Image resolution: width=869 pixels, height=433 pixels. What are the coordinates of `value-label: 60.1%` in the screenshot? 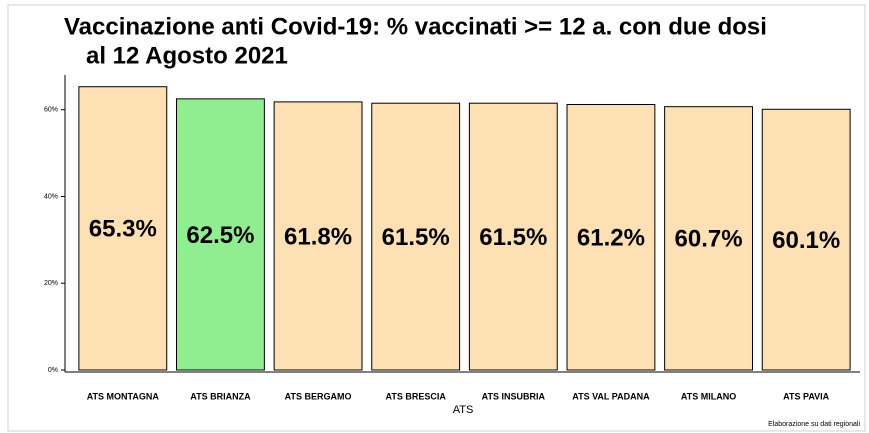 It's located at (806, 240).